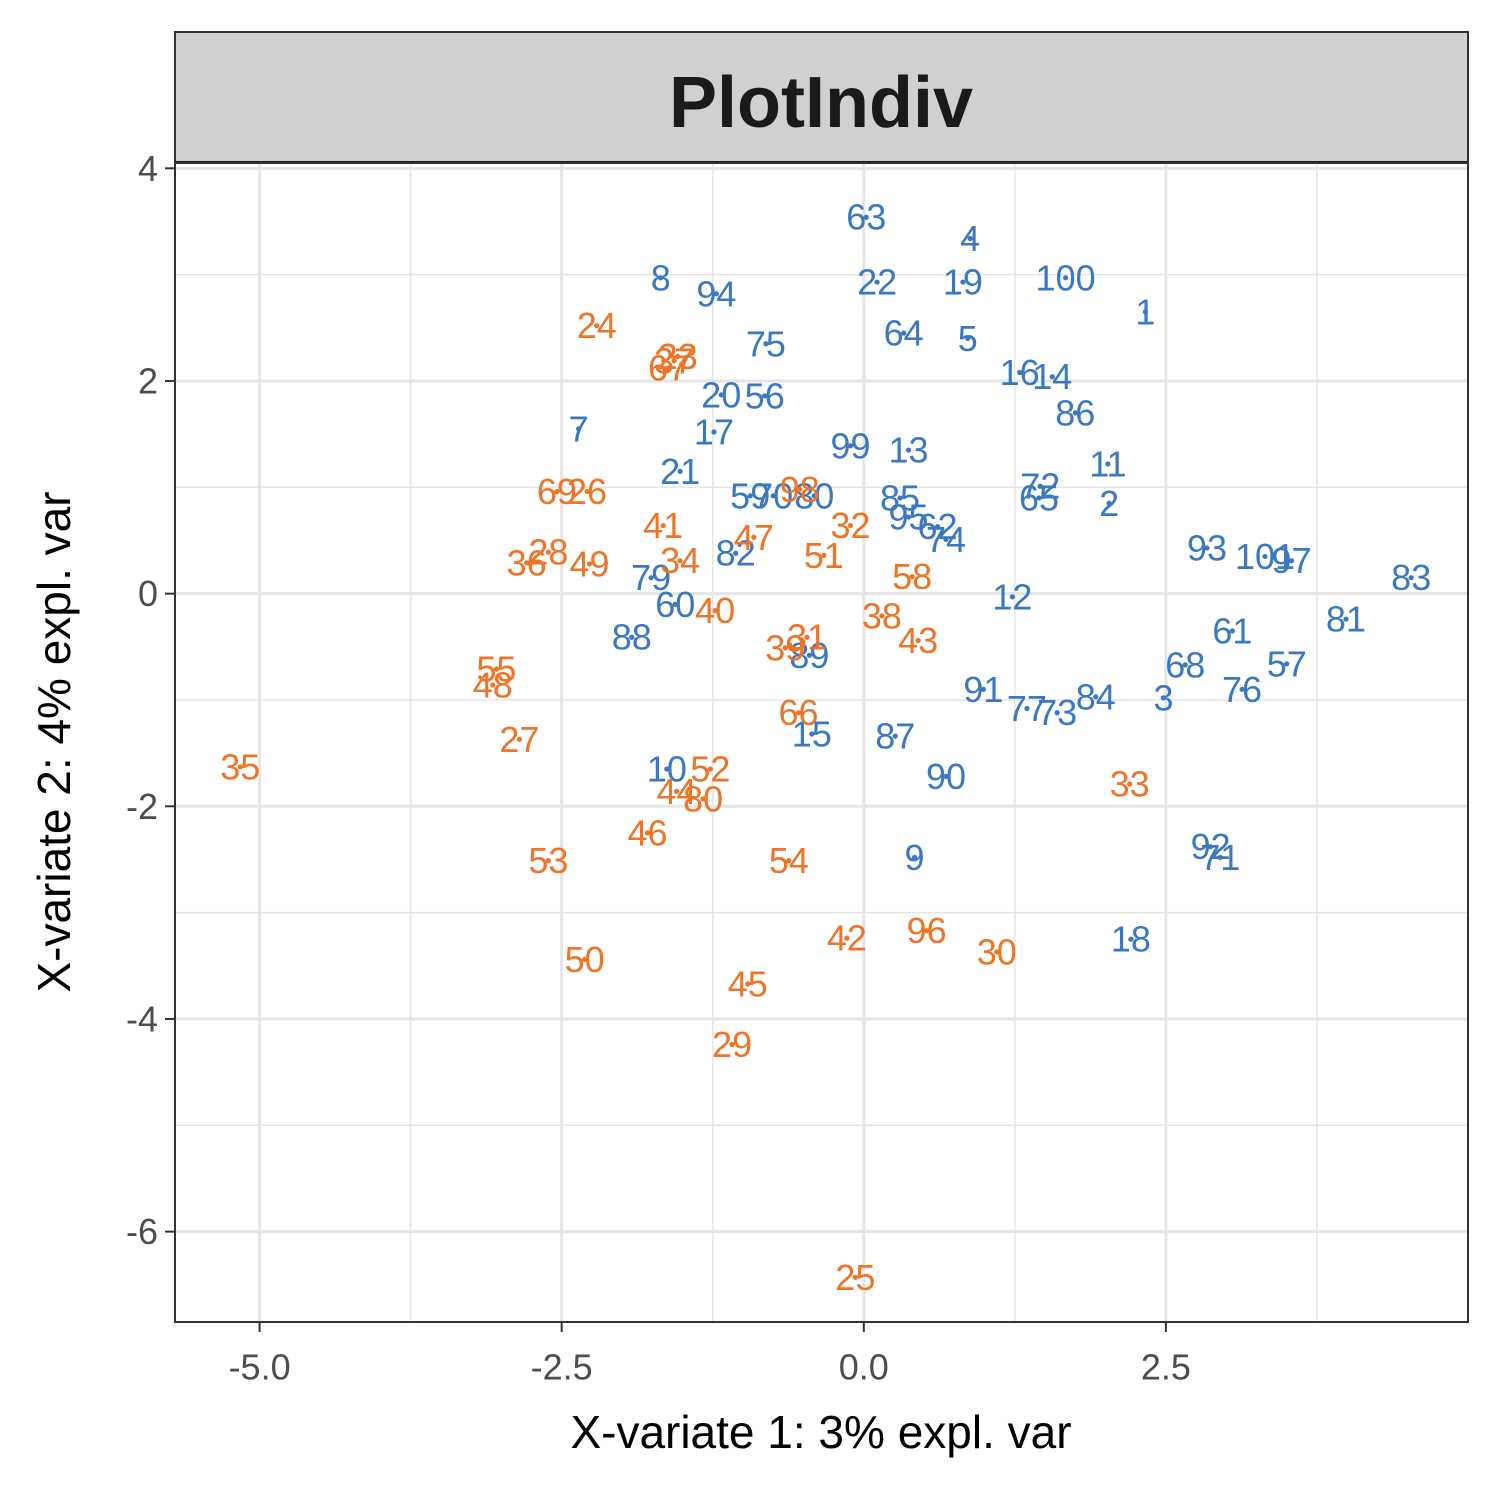  Describe the element at coordinates (661, 277) in the screenshot. I see `point-label: 8` at that location.